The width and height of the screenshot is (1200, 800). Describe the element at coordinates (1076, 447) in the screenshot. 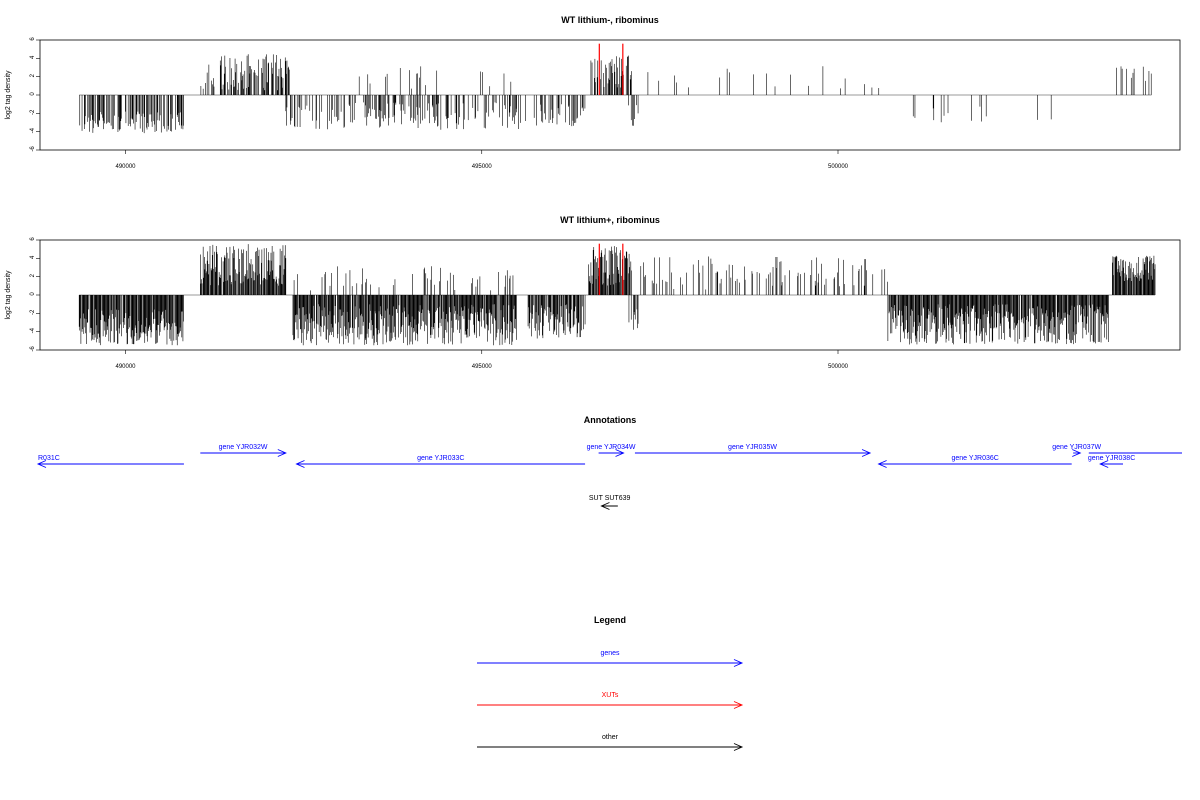

I see `feature-label: gene YJR037W` at that location.